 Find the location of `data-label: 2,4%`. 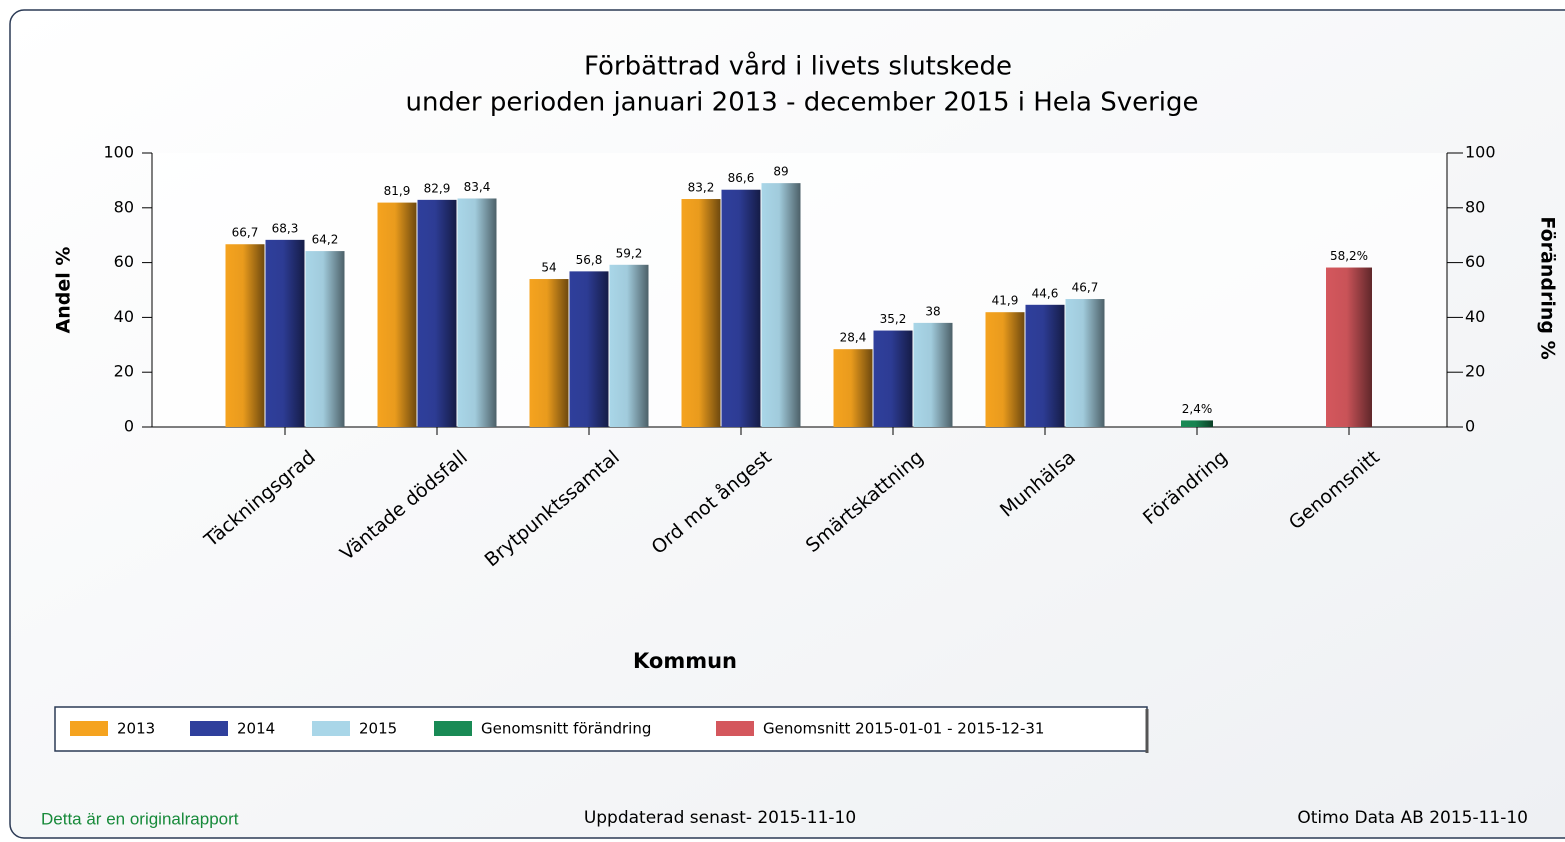

data-label: 2,4% is located at coordinates (1197, 409).